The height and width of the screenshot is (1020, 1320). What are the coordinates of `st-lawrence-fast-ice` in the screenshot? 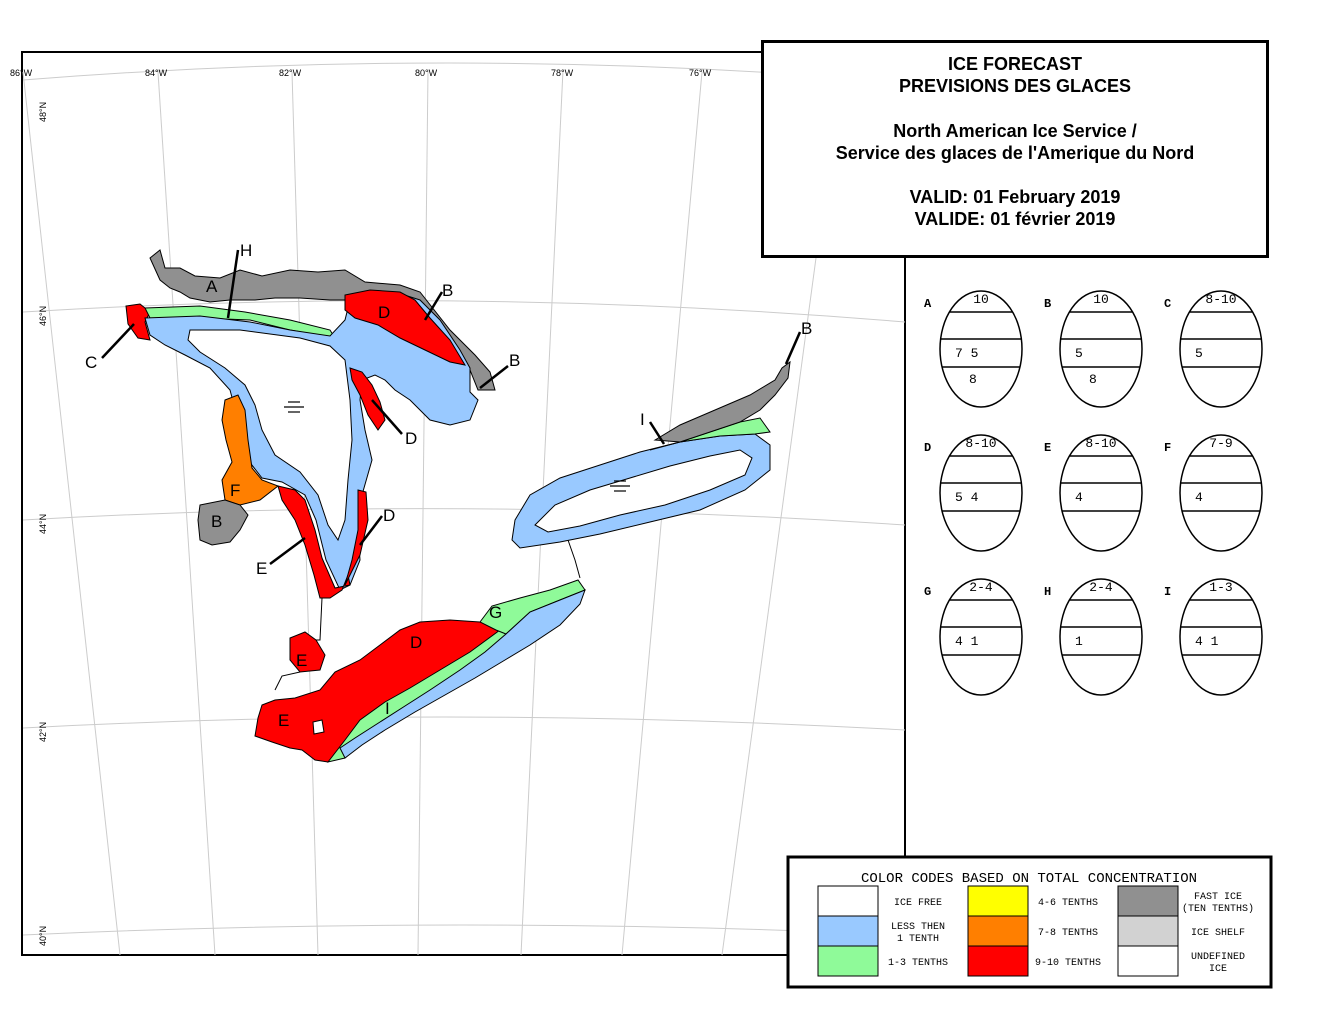 It's located at (722, 401).